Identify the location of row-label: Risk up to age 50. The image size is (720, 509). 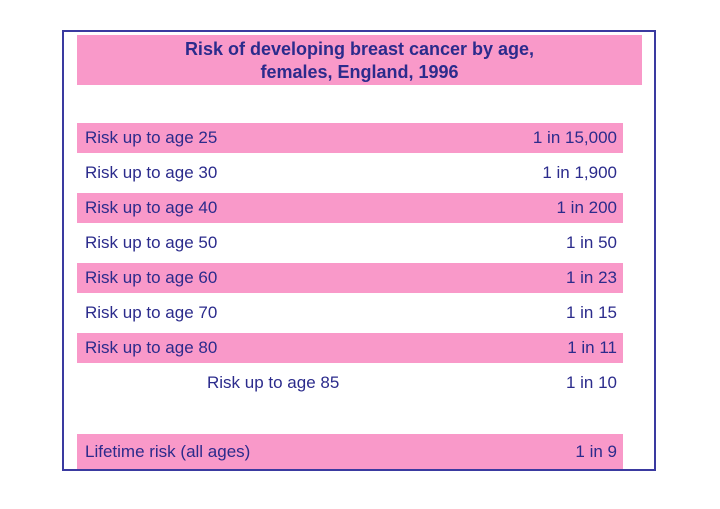
(151, 242).